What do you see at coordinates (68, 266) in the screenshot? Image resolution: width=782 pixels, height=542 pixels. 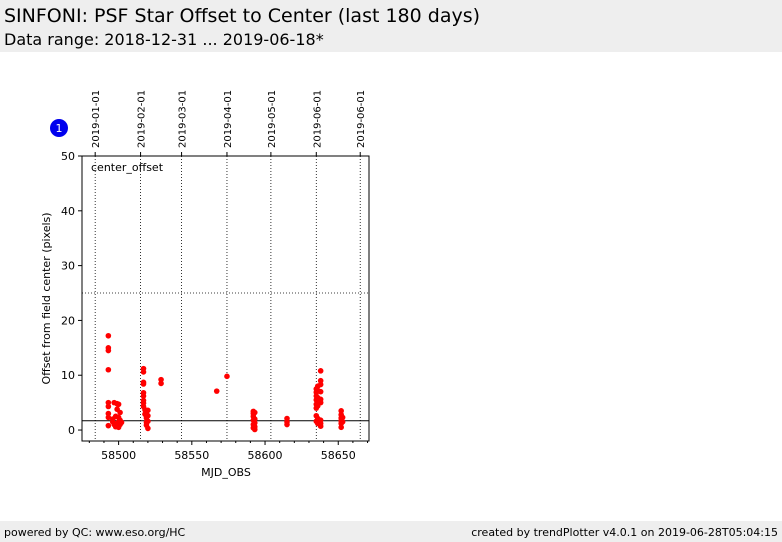 I see `y-tick-label: 30` at bounding box center [68, 266].